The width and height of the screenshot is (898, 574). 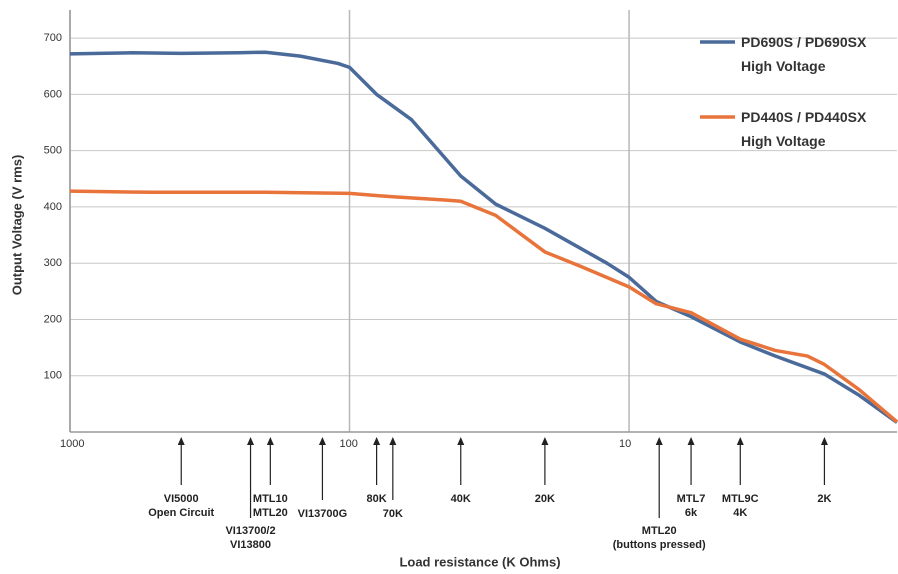 What do you see at coordinates (53, 319) in the screenshot?
I see `y-tick-label: 200` at bounding box center [53, 319].